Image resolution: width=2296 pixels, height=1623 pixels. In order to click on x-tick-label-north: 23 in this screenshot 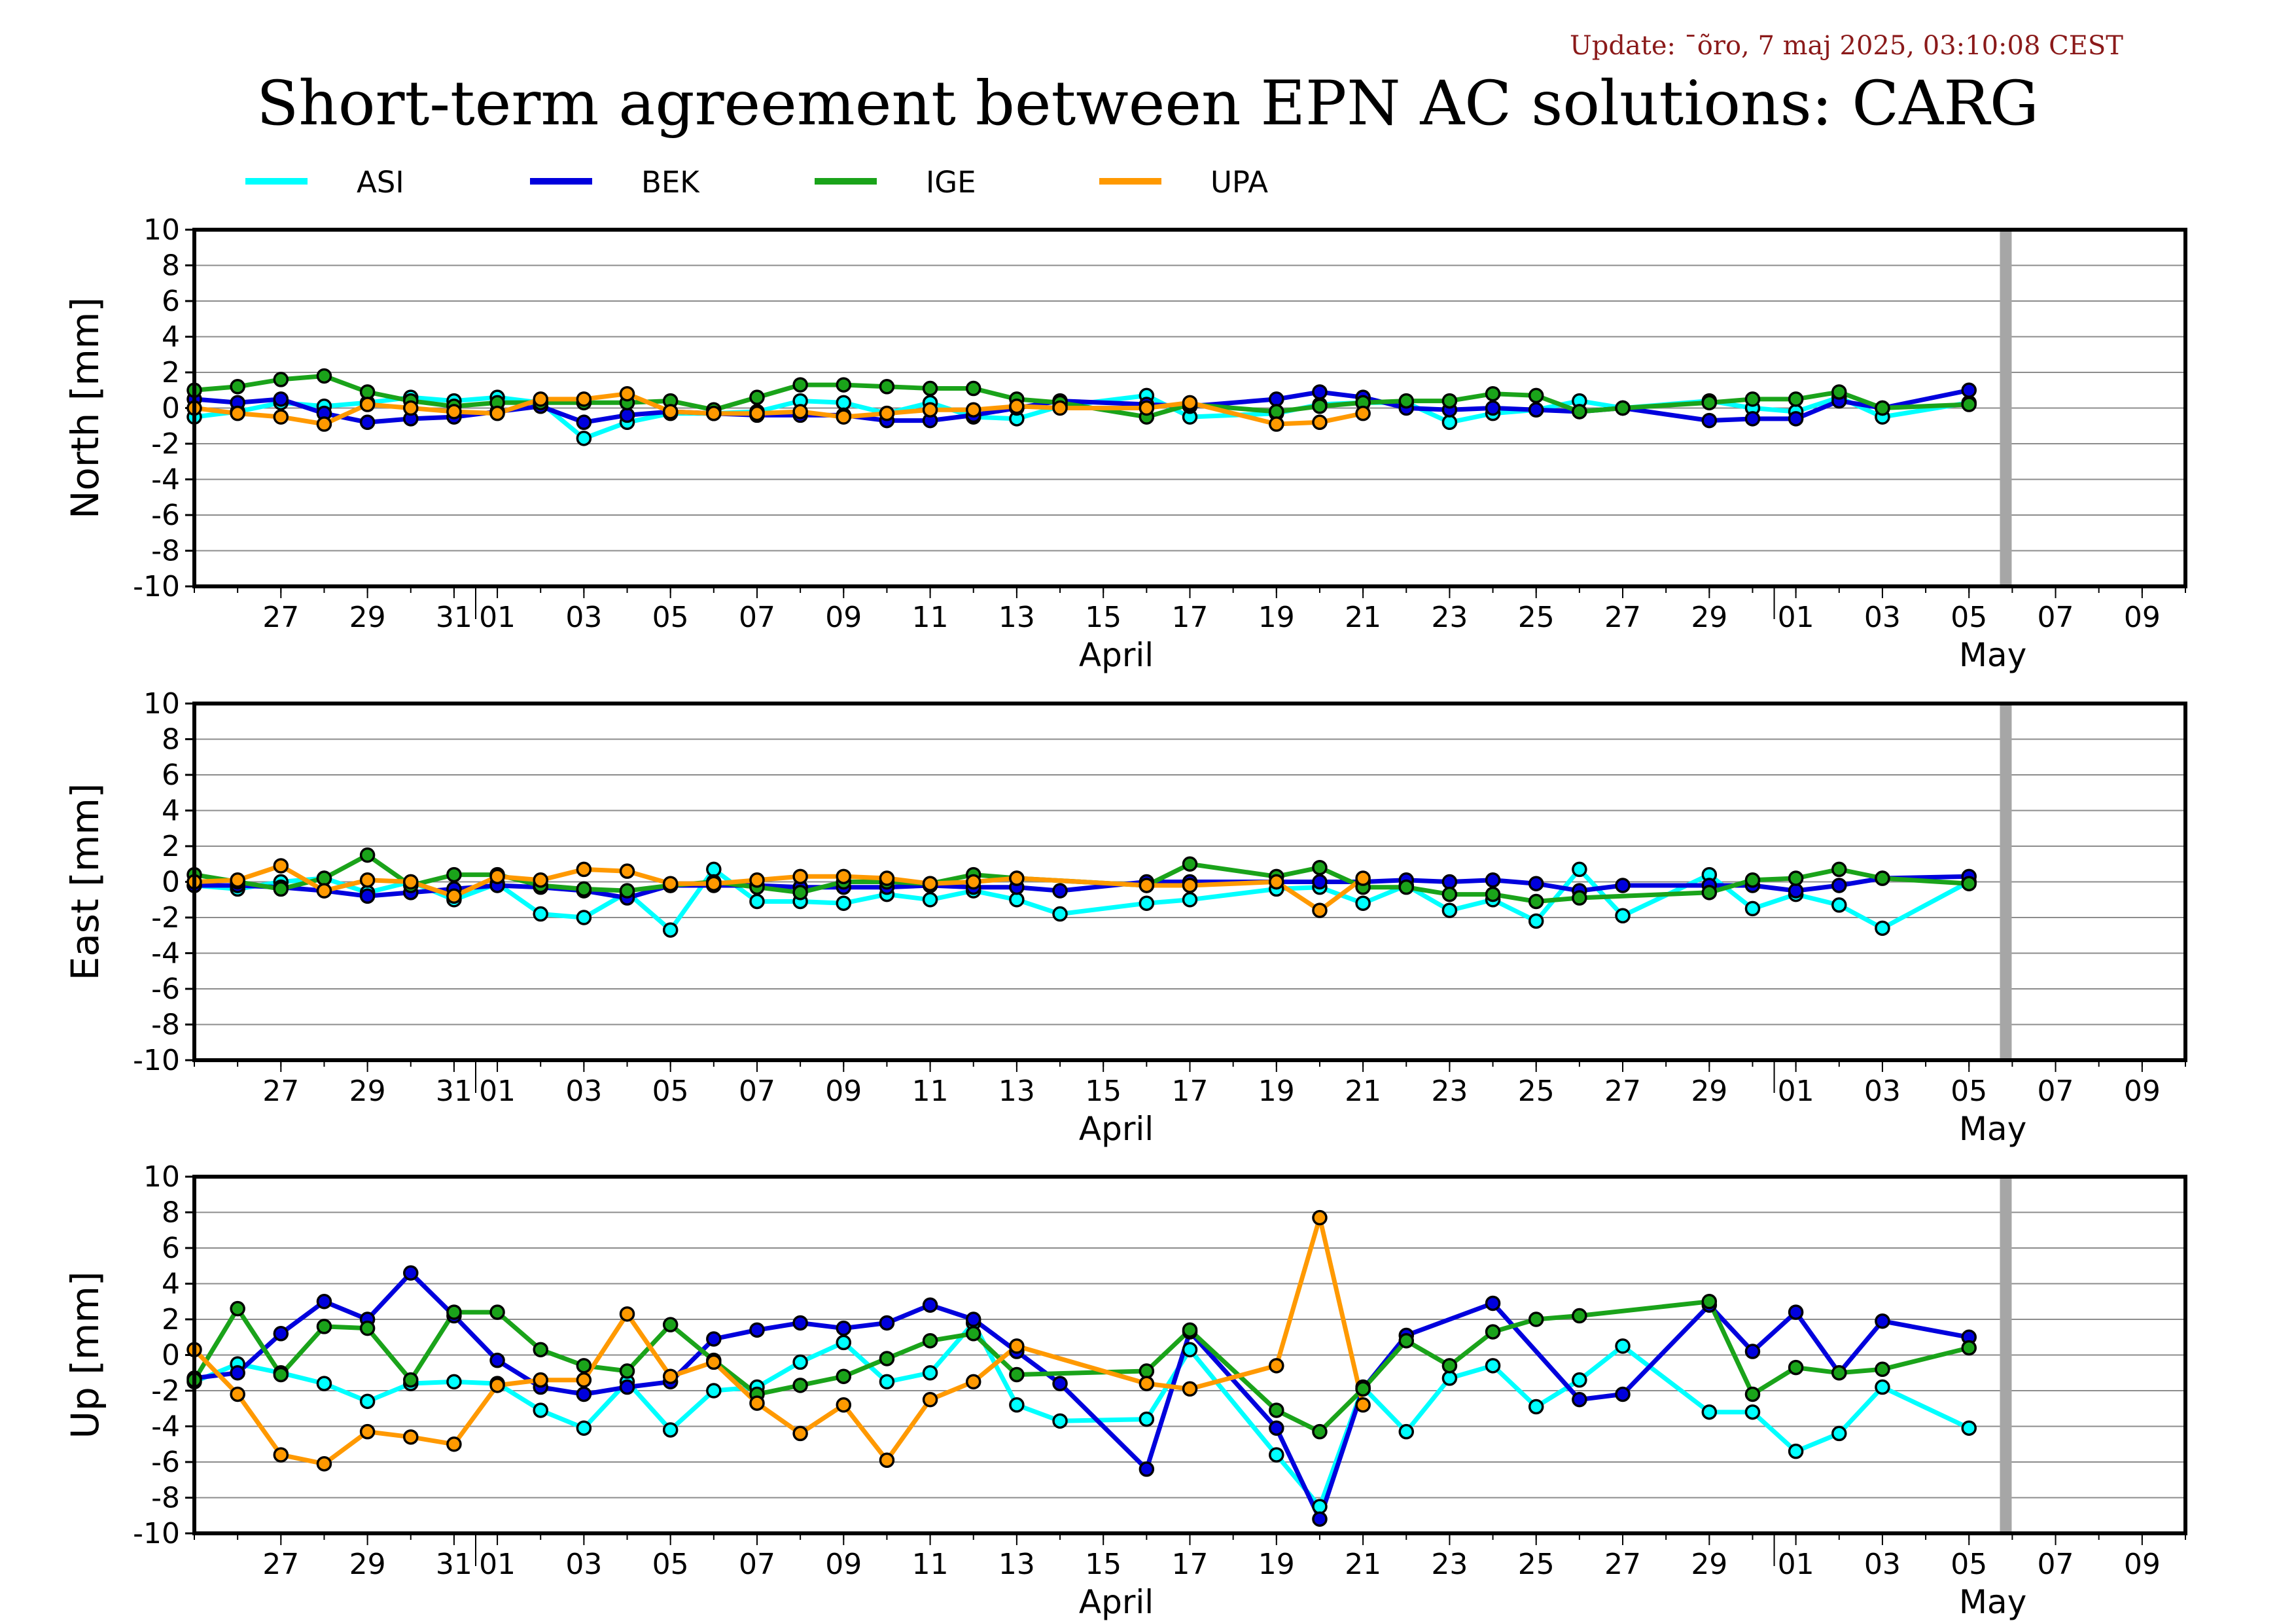, I will do `click(1449, 618)`.